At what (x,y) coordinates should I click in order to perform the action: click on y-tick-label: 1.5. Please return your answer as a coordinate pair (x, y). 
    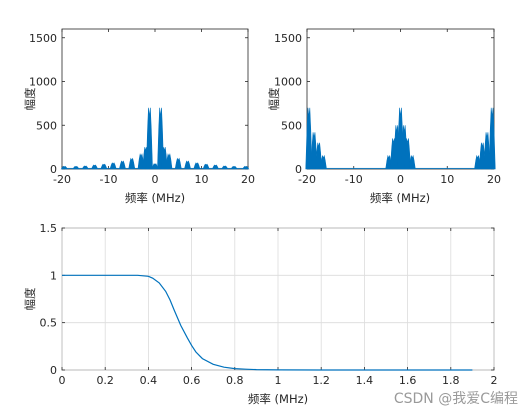
    Looking at the image, I should click on (49, 228).